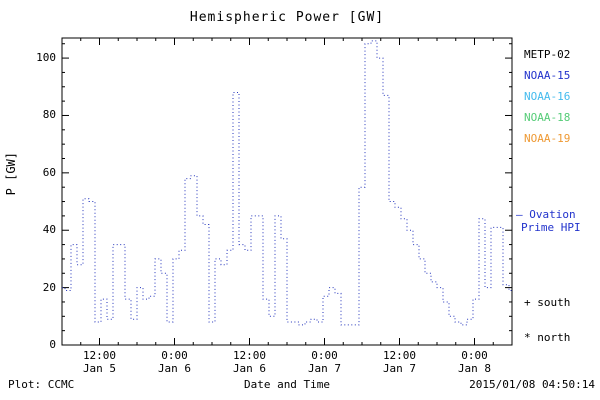 This screenshot has width=600, height=400. I want to click on x-tick-label: 0:00 Jan 6, so click(175, 362).